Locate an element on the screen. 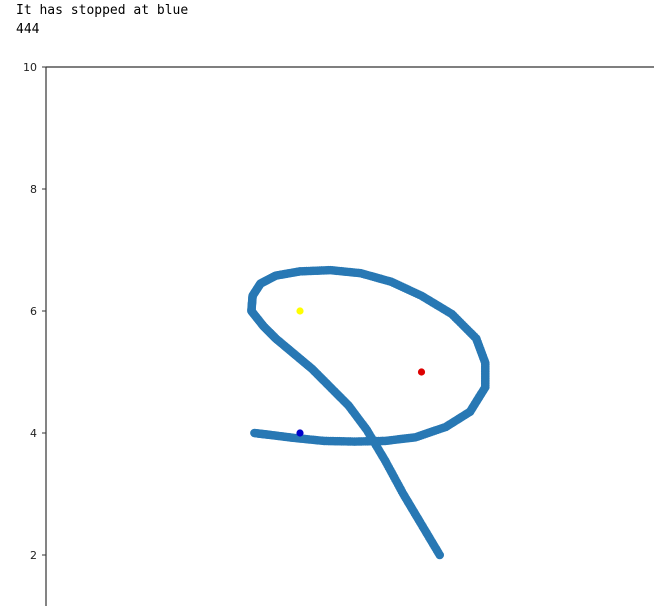  trail-point is located at coordinates (254, 433).